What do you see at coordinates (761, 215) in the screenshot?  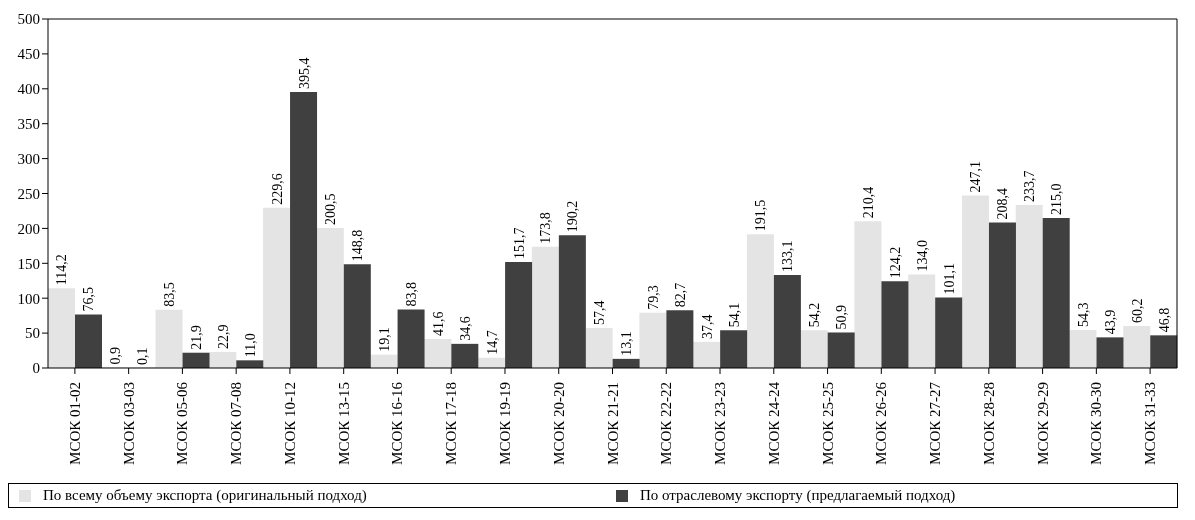 I see `data-label: 191,5` at bounding box center [761, 215].